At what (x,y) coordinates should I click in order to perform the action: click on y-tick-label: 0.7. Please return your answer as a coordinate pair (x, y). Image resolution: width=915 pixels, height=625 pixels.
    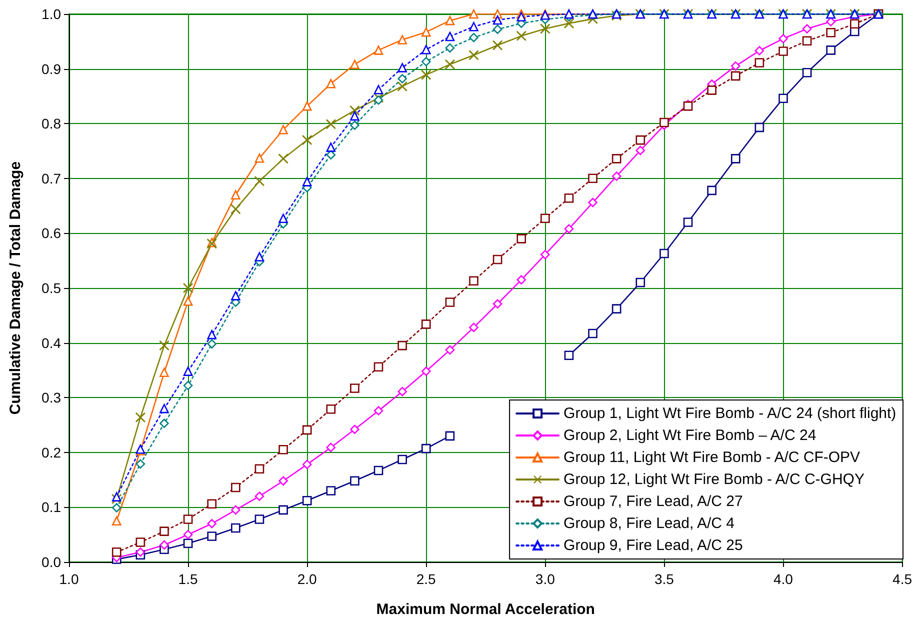
    Looking at the image, I should click on (52, 178).